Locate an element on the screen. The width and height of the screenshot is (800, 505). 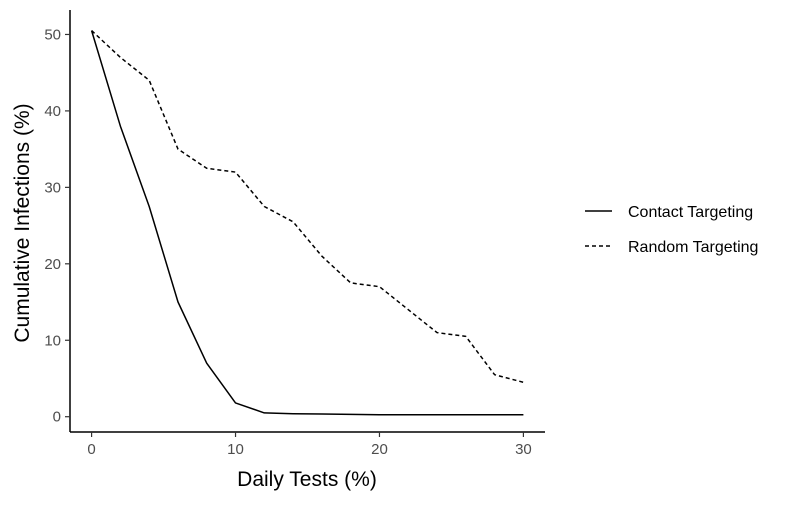
x-tick-label: 10 is located at coordinates (235, 449).